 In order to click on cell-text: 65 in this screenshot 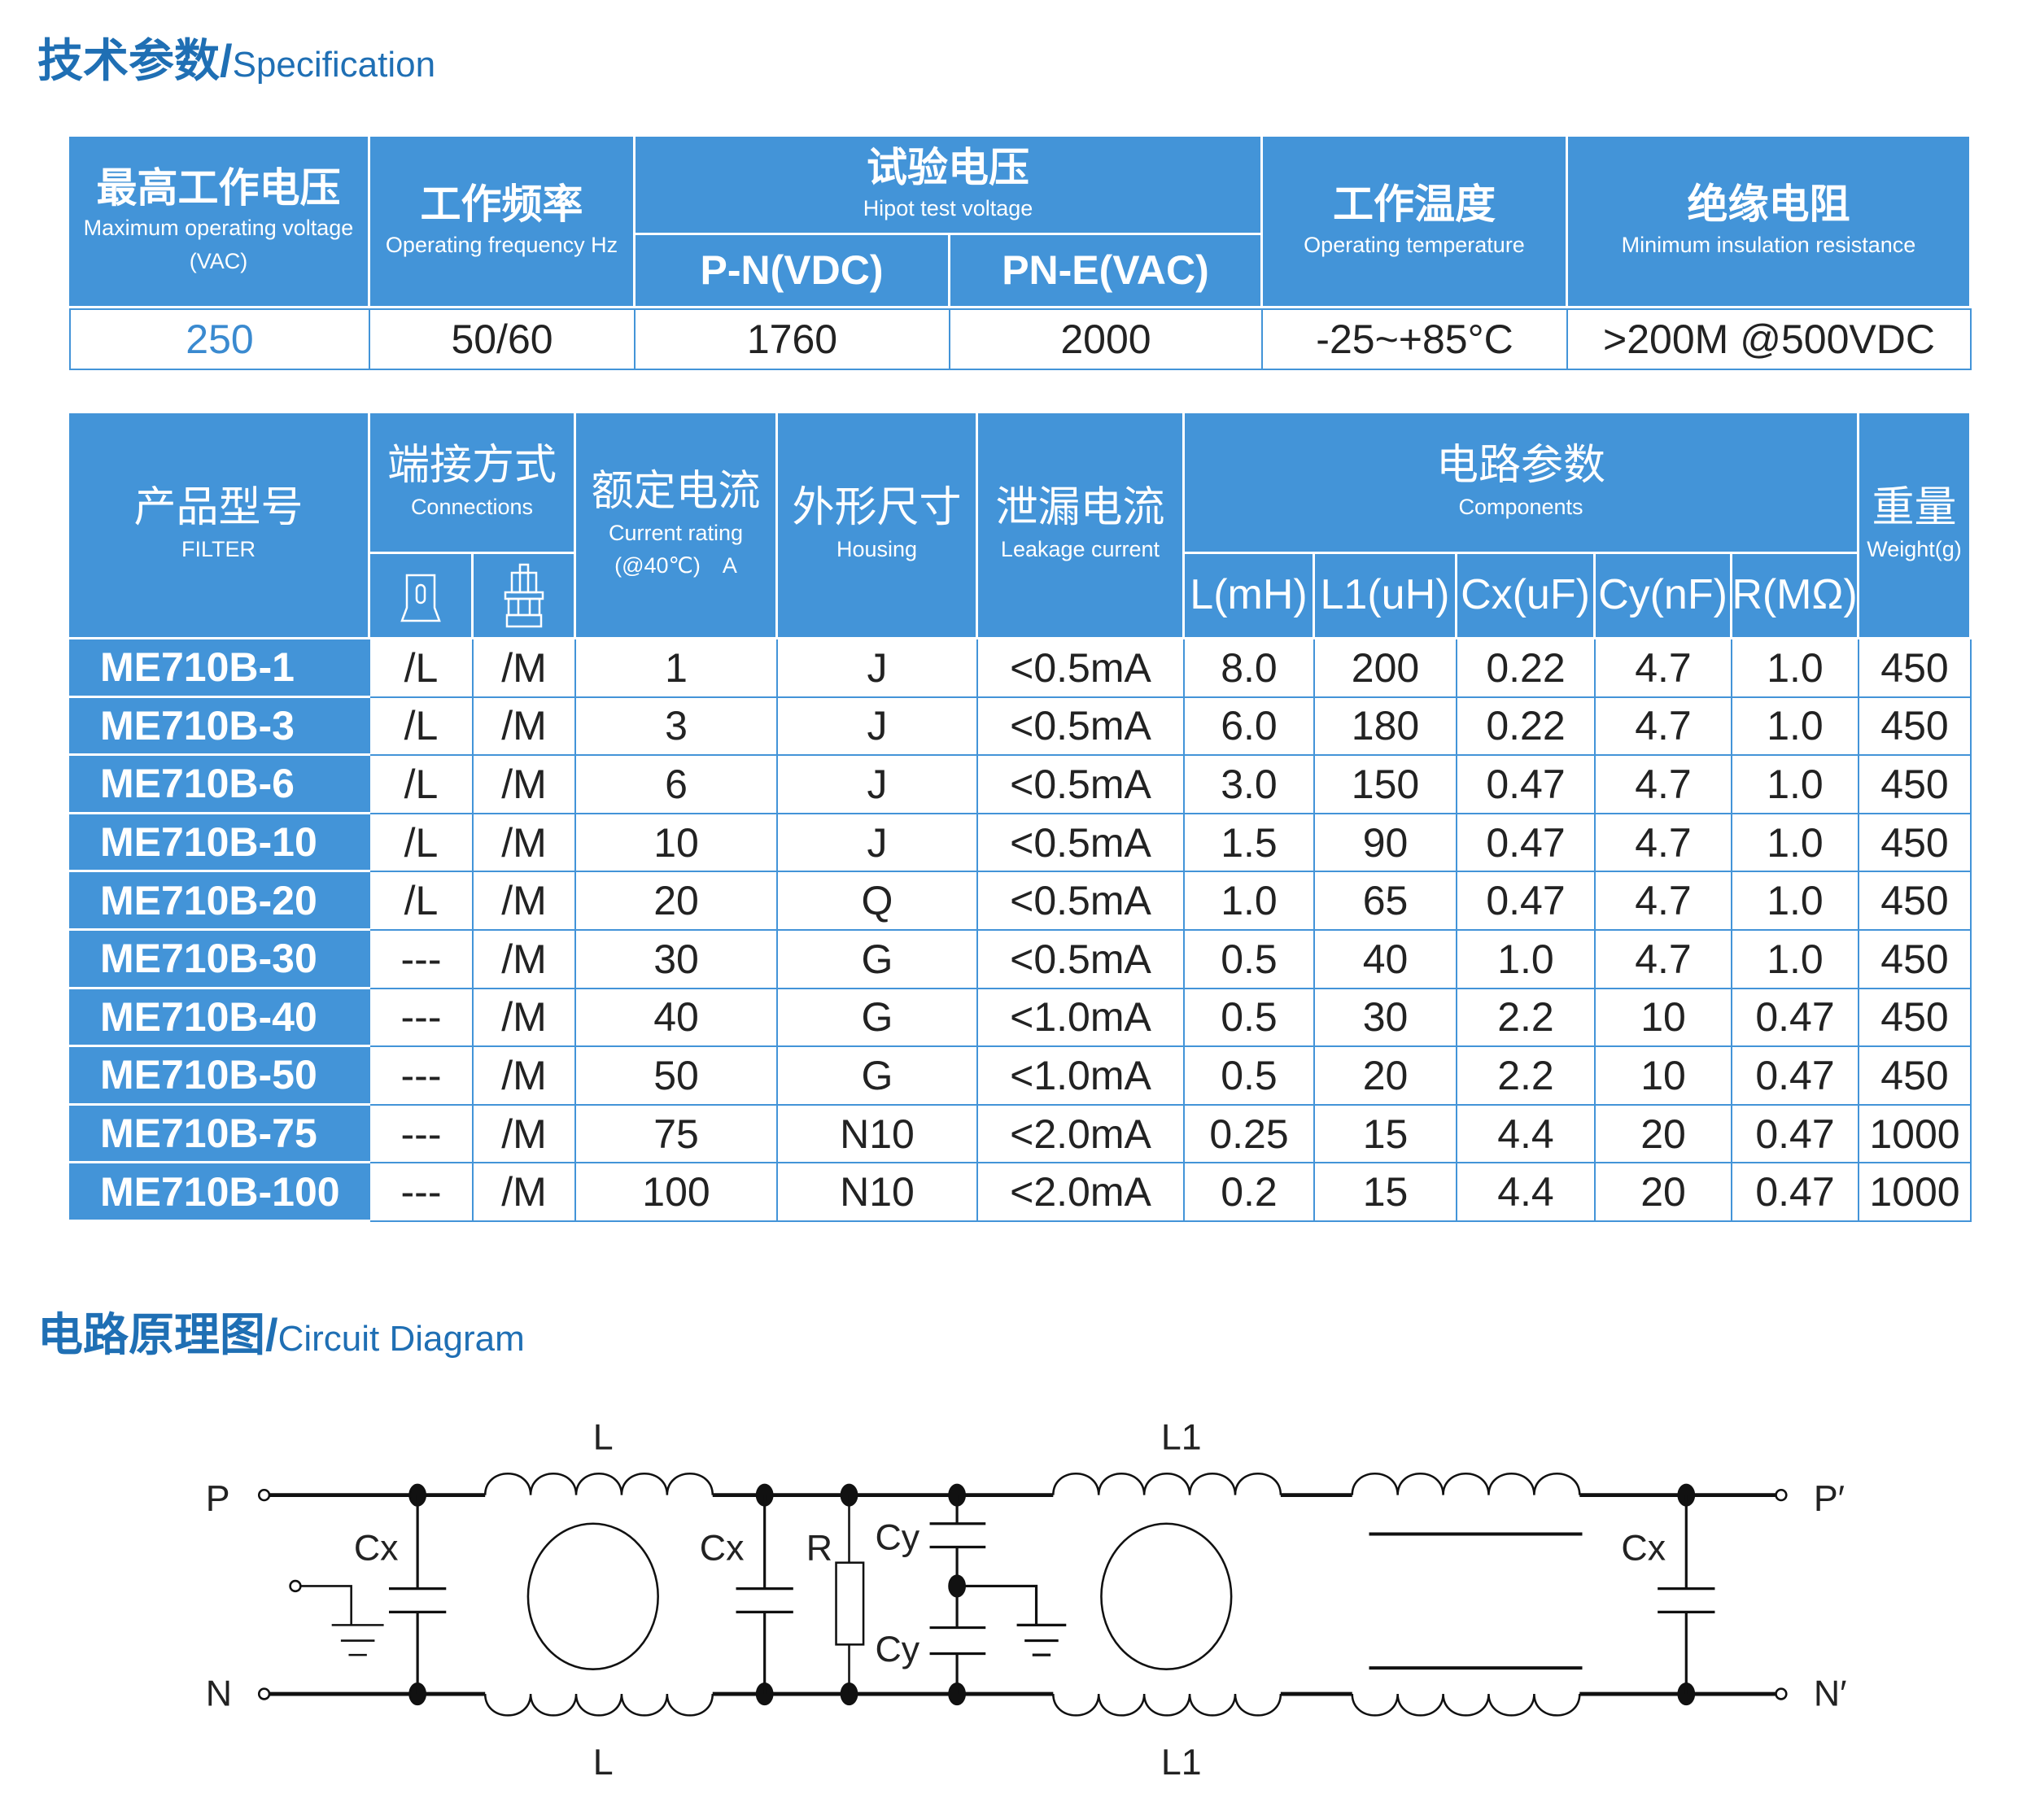, I will do `click(1385, 901)`.